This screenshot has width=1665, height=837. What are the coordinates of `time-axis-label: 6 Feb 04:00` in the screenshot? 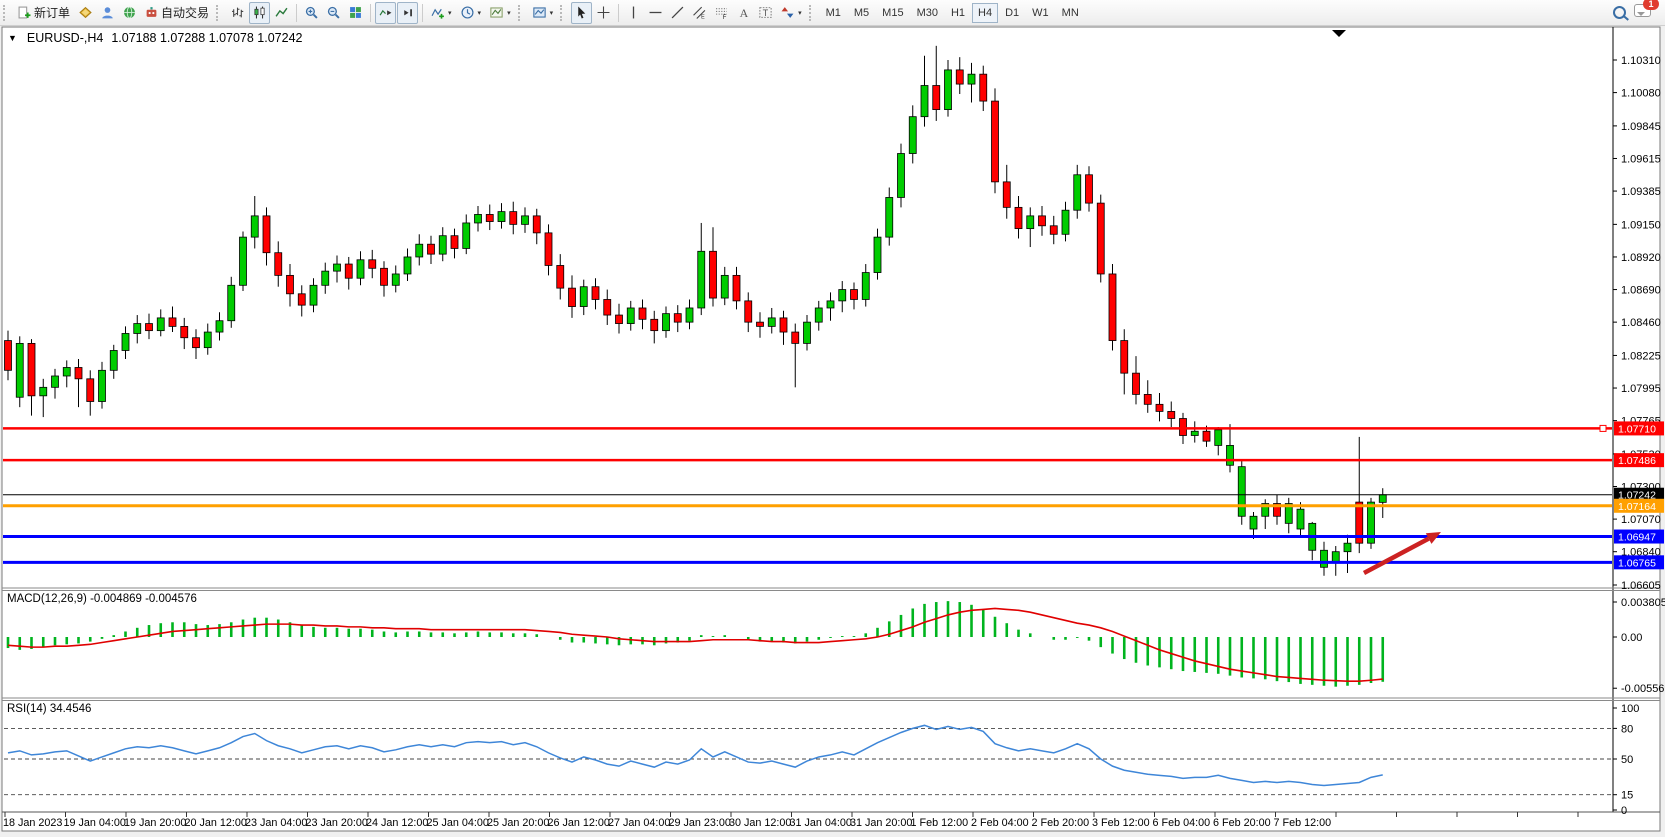 It's located at (1182, 823).